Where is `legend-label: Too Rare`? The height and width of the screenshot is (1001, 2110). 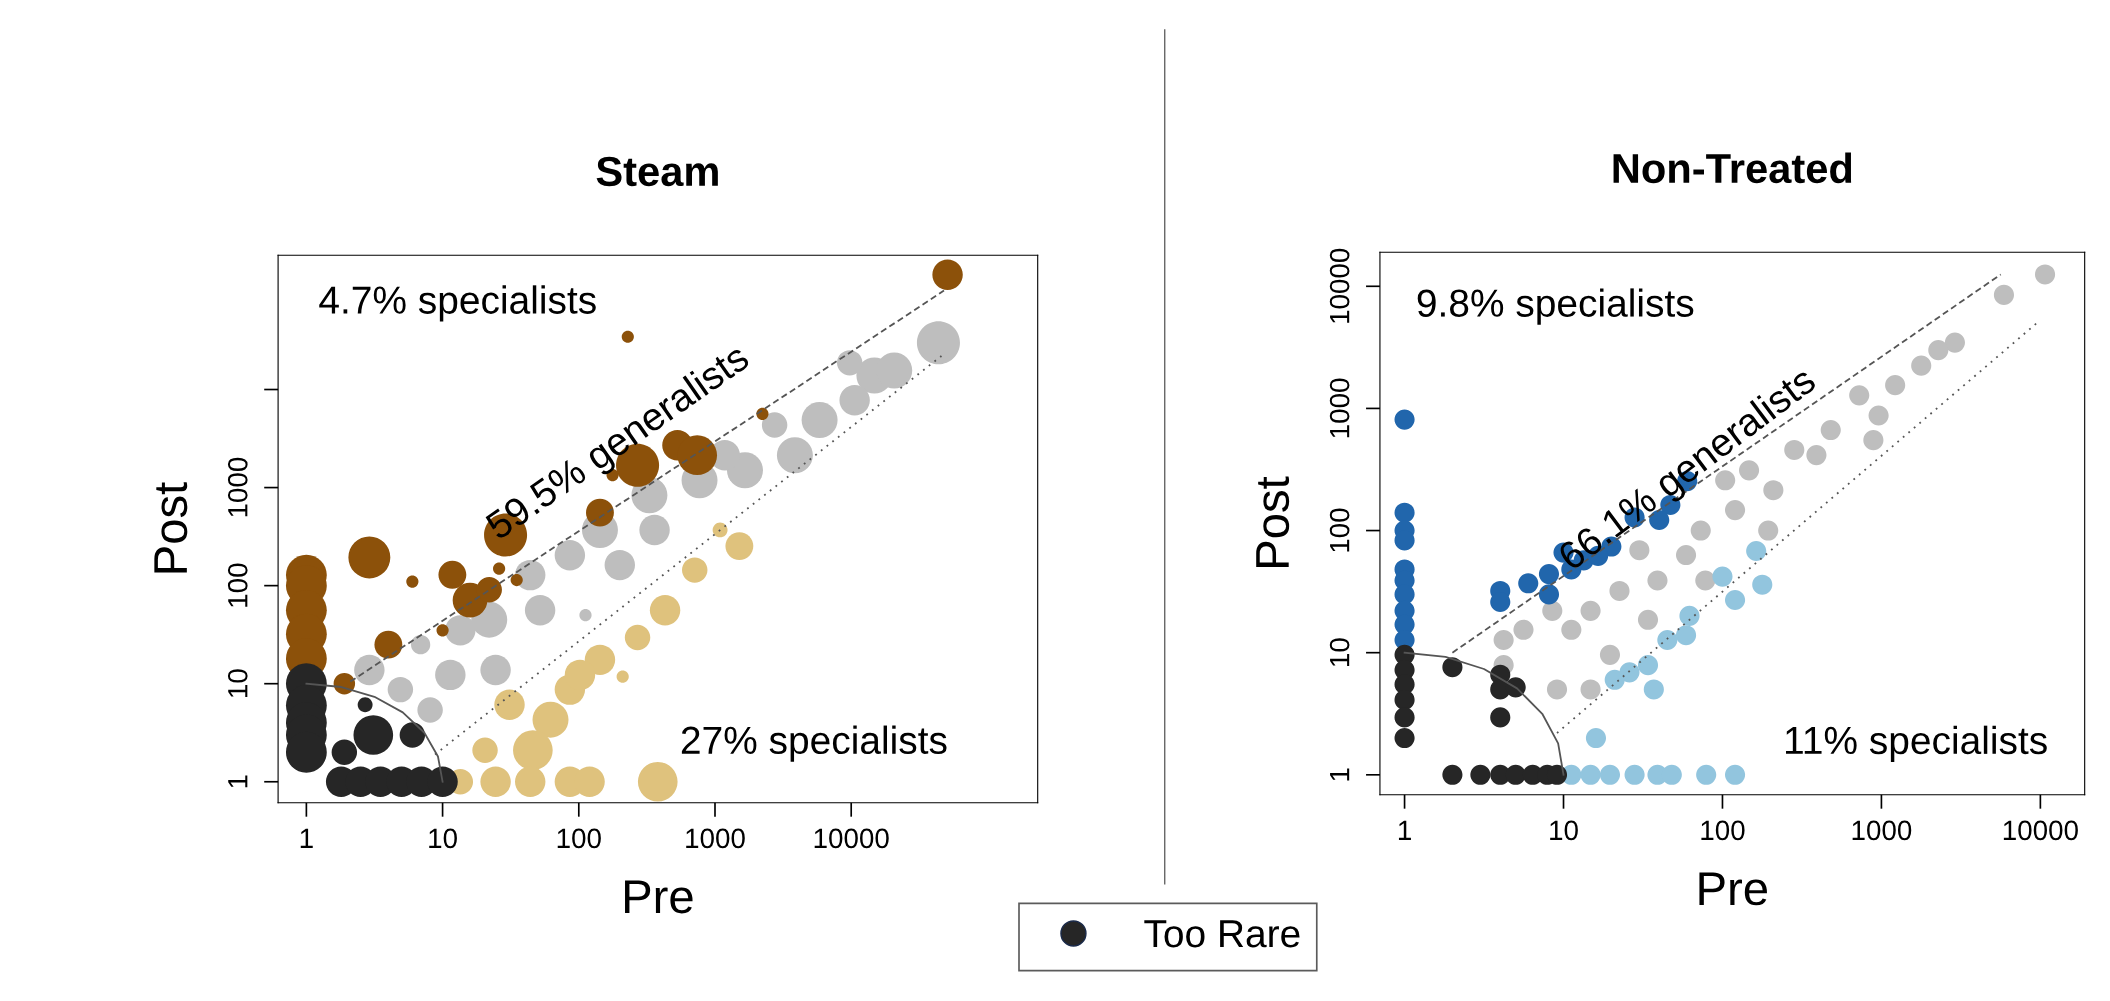
legend-label: Too Rare is located at coordinates (1222, 934).